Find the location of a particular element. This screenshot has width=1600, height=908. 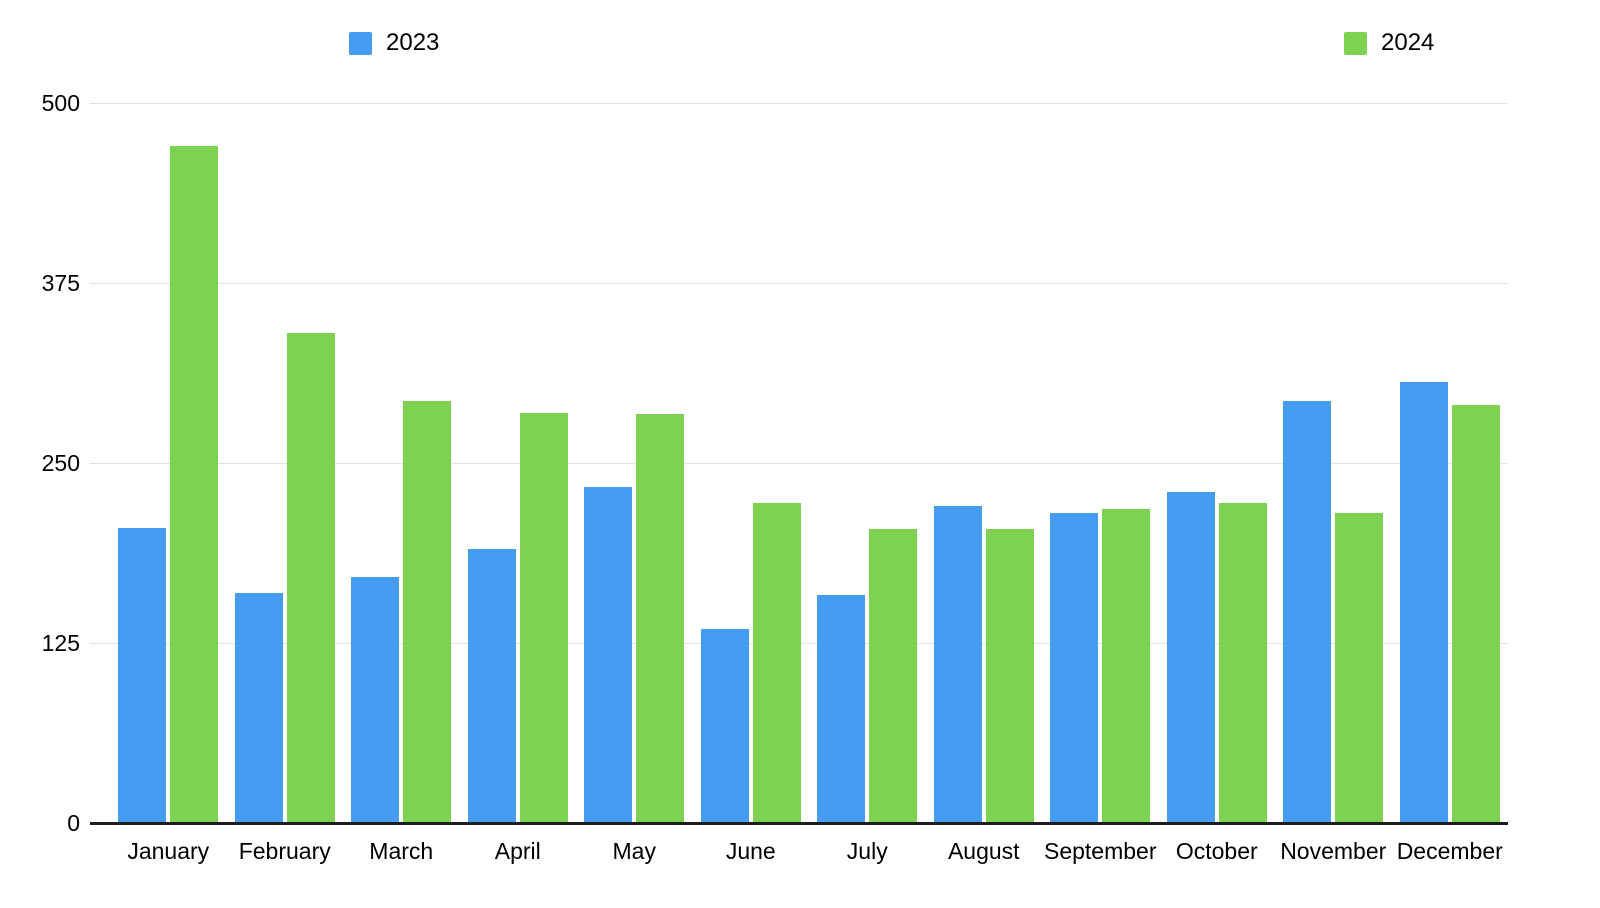

x-axis-line is located at coordinates (799, 823).